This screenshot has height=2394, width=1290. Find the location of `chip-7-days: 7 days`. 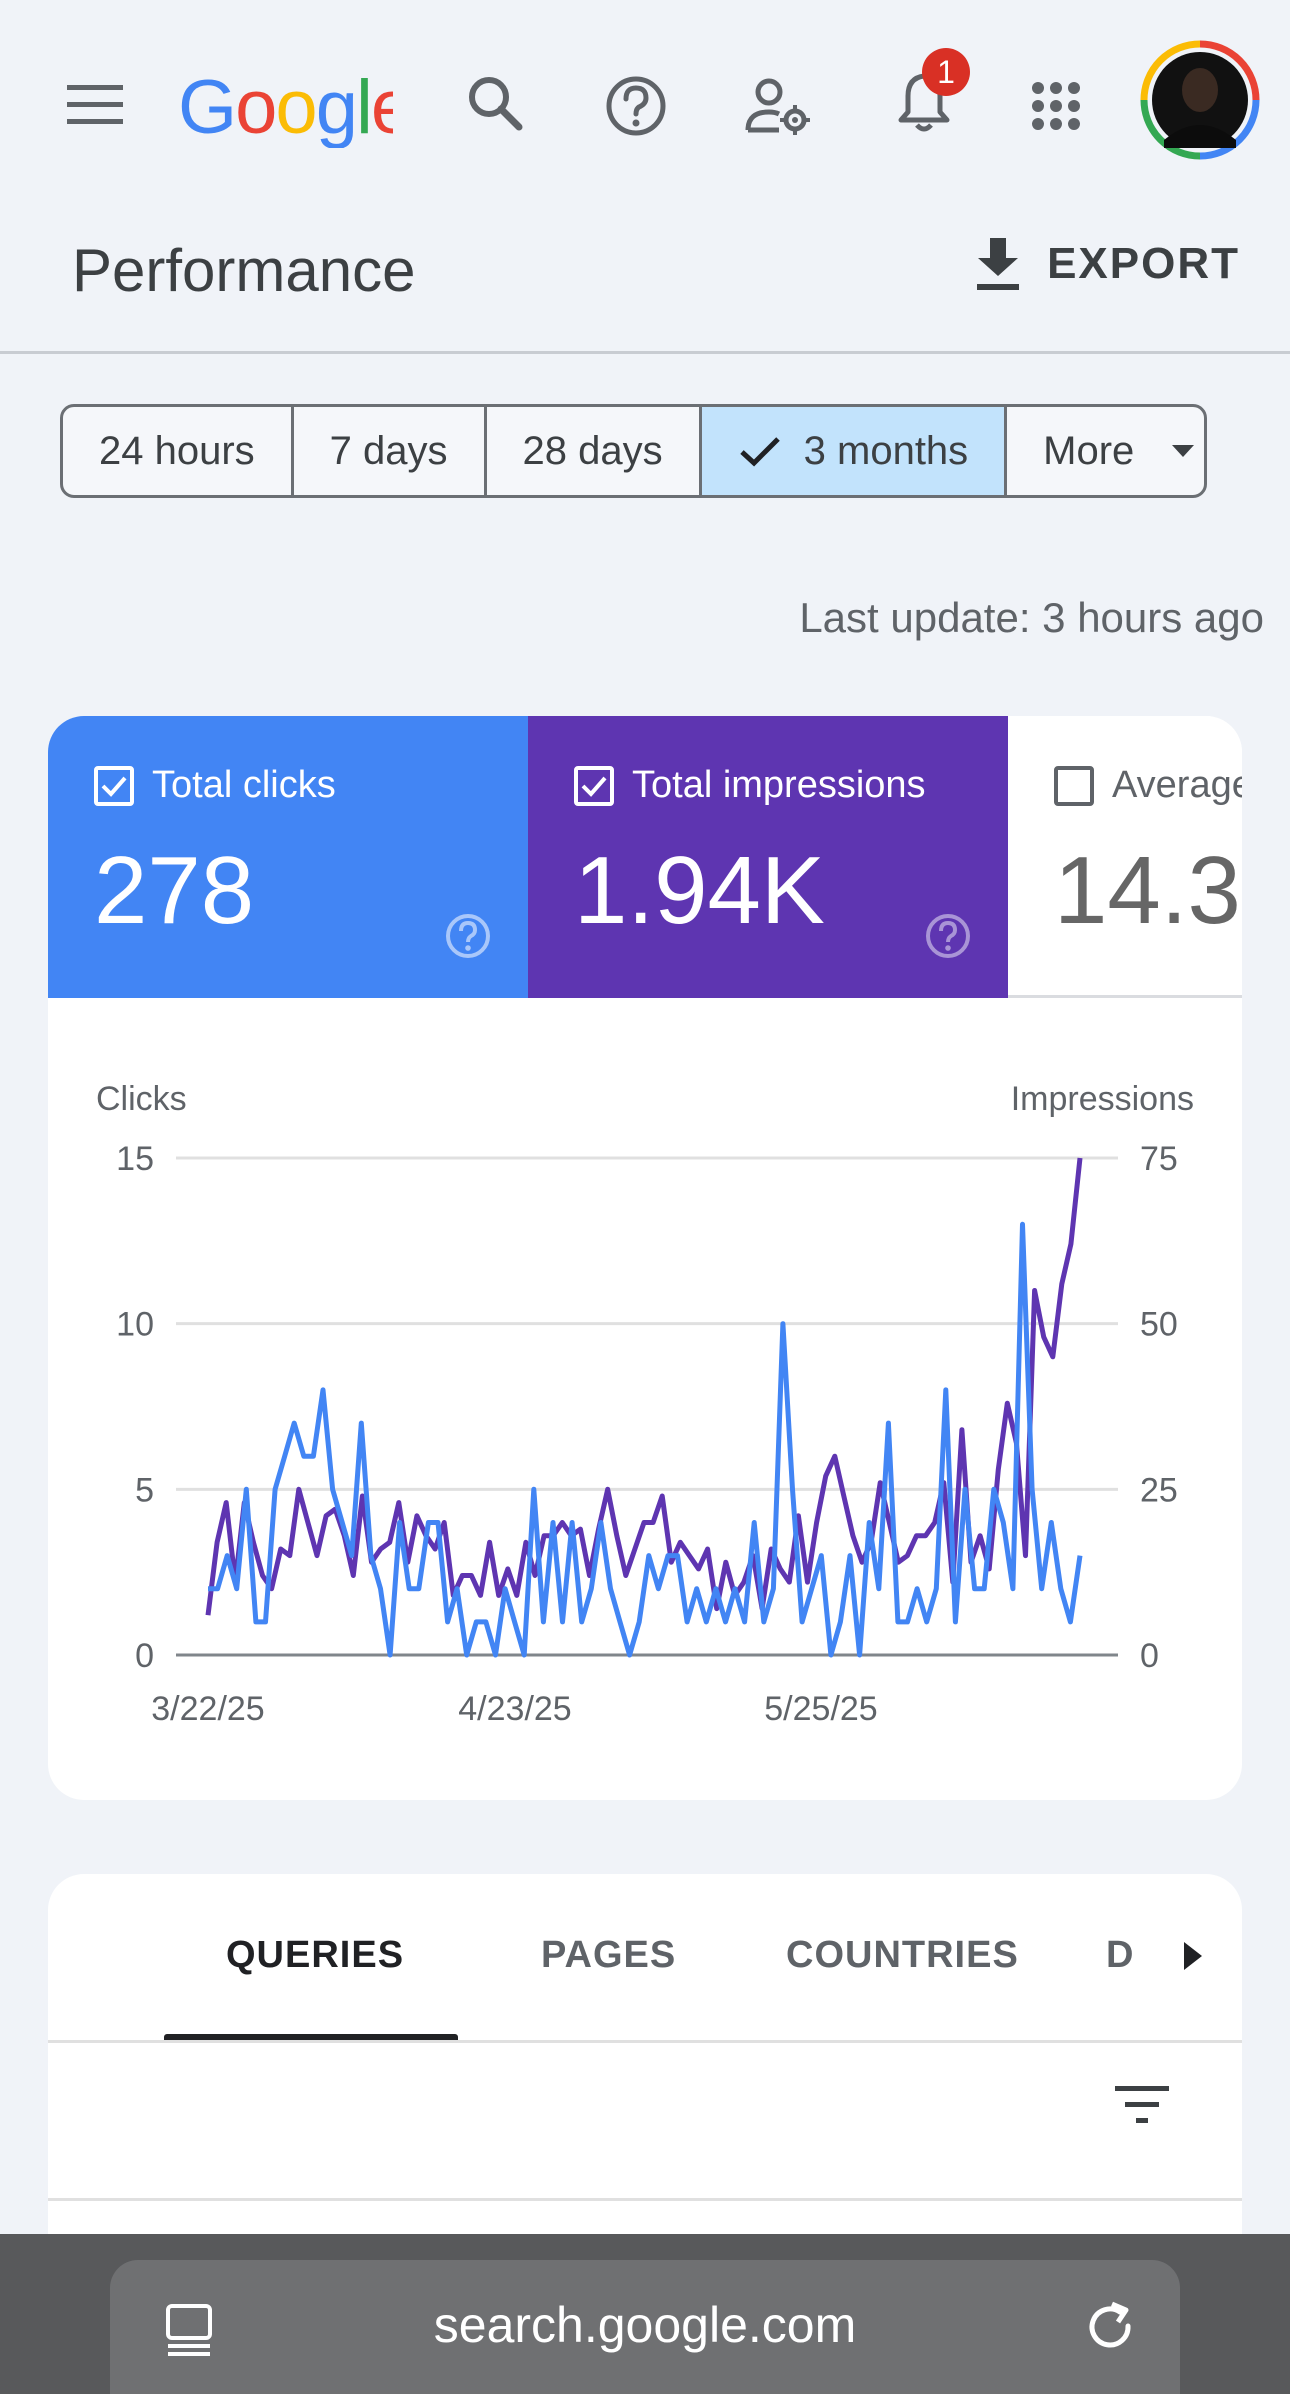

chip-7-days: 7 days is located at coordinates (390, 451).